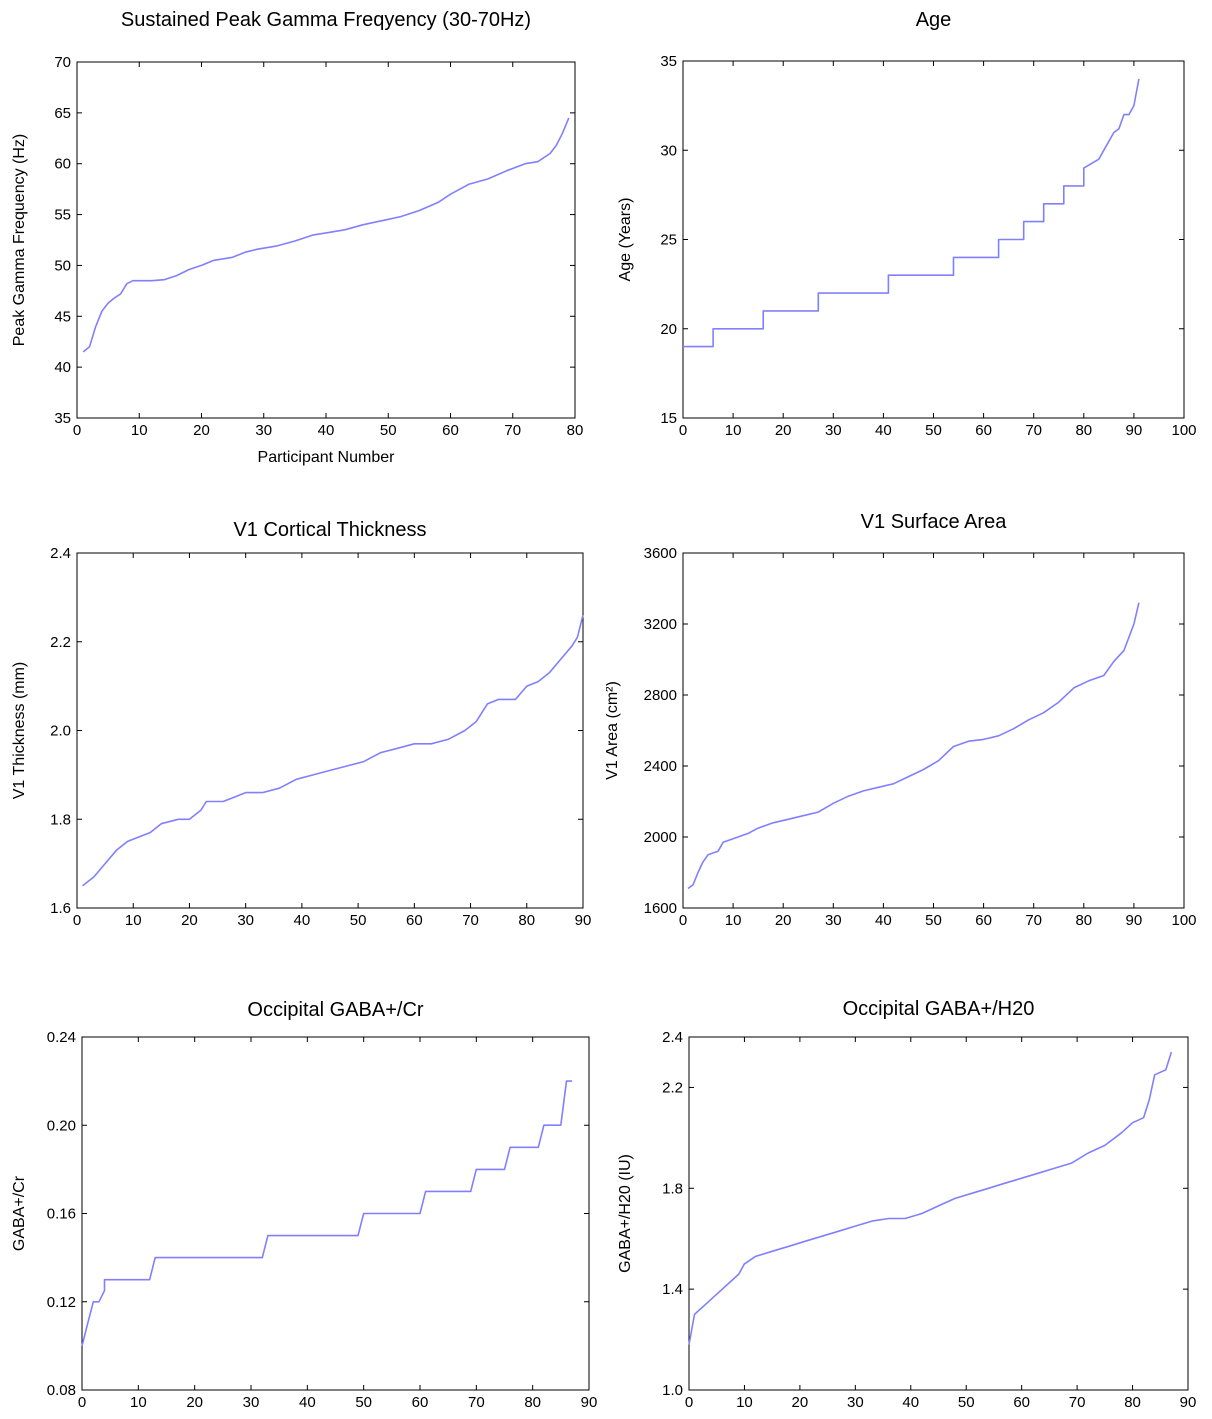 This screenshot has height=1419, width=1212. I want to click on y-tick-label: 35, so click(62, 418).